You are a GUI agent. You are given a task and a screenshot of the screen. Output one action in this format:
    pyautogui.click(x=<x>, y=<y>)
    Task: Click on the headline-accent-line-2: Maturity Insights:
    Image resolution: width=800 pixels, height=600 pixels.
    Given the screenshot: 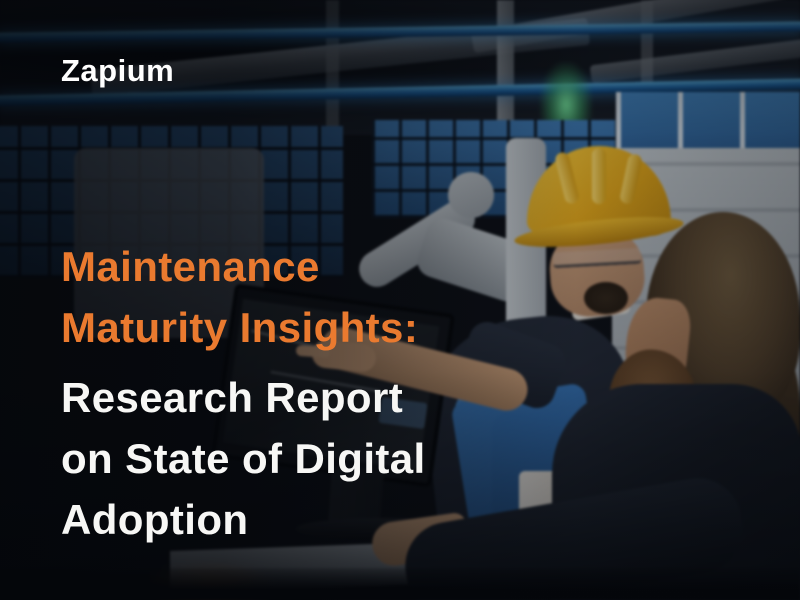 What is the action you would take?
    pyautogui.click(x=240, y=327)
    